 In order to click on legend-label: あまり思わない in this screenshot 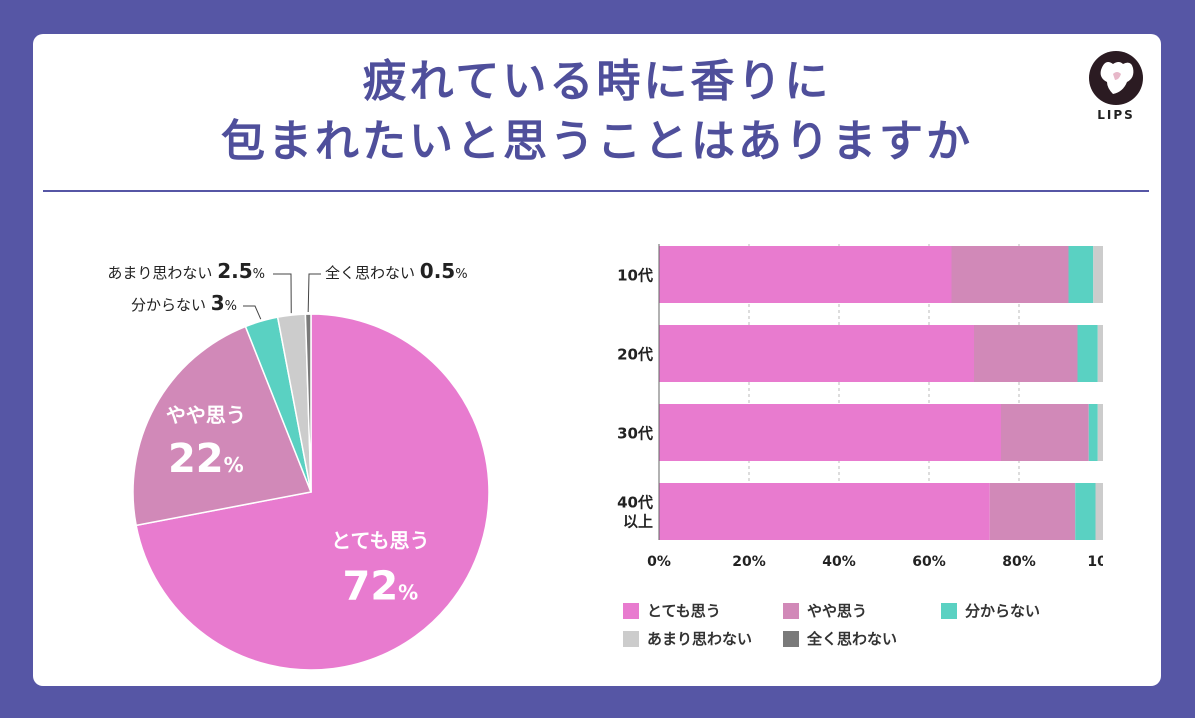, I will do `click(700, 639)`.